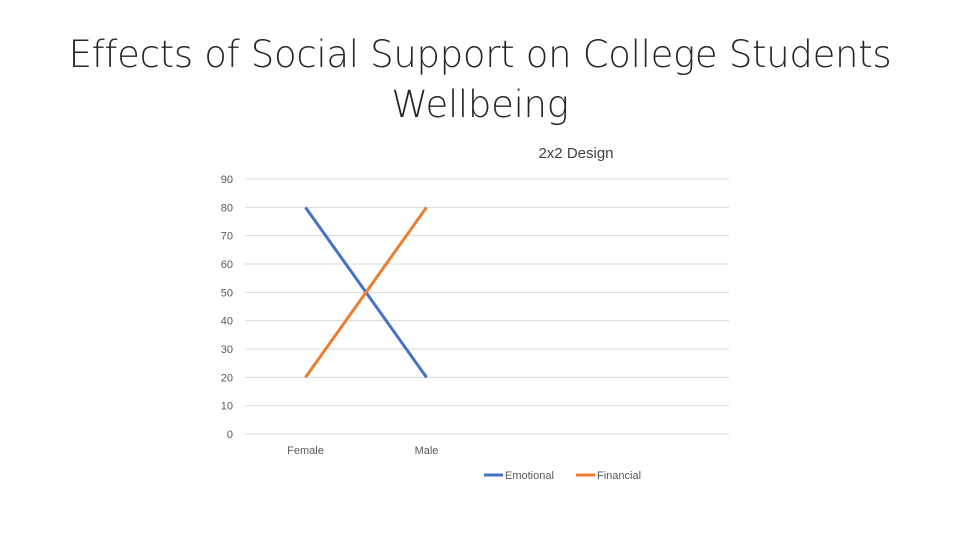 The image size is (960, 540). I want to click on slide-title-line-2: Wellbeing, so click(480, 104).